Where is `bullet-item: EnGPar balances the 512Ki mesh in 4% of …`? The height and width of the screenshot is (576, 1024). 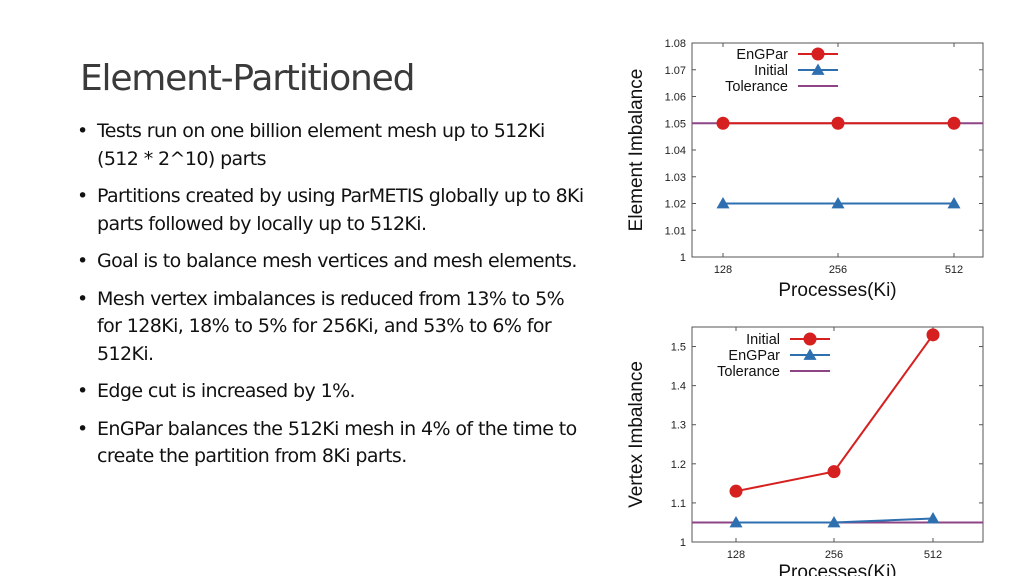 bullet-item: EnGPar balances the 512Ki mesh in 4% of … is located at coordinates (331, 443).